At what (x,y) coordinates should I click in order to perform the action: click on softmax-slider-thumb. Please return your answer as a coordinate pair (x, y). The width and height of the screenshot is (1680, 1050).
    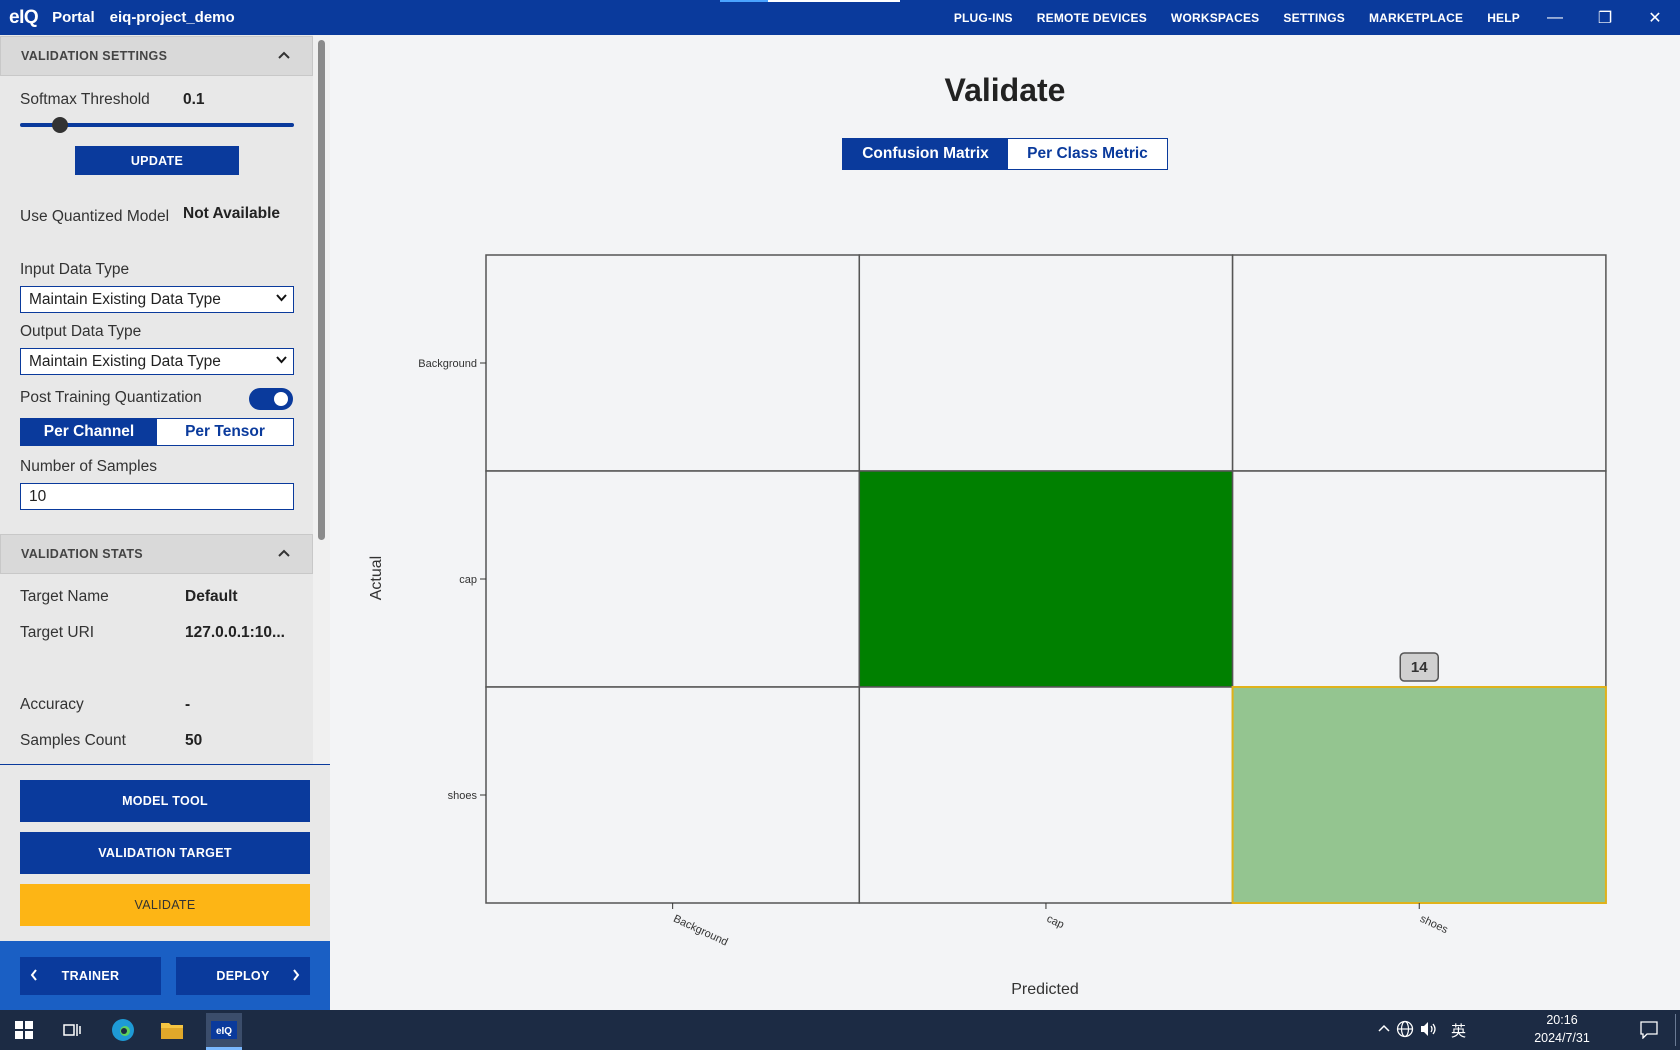
    Looking at the image, I should click on (60, 125).